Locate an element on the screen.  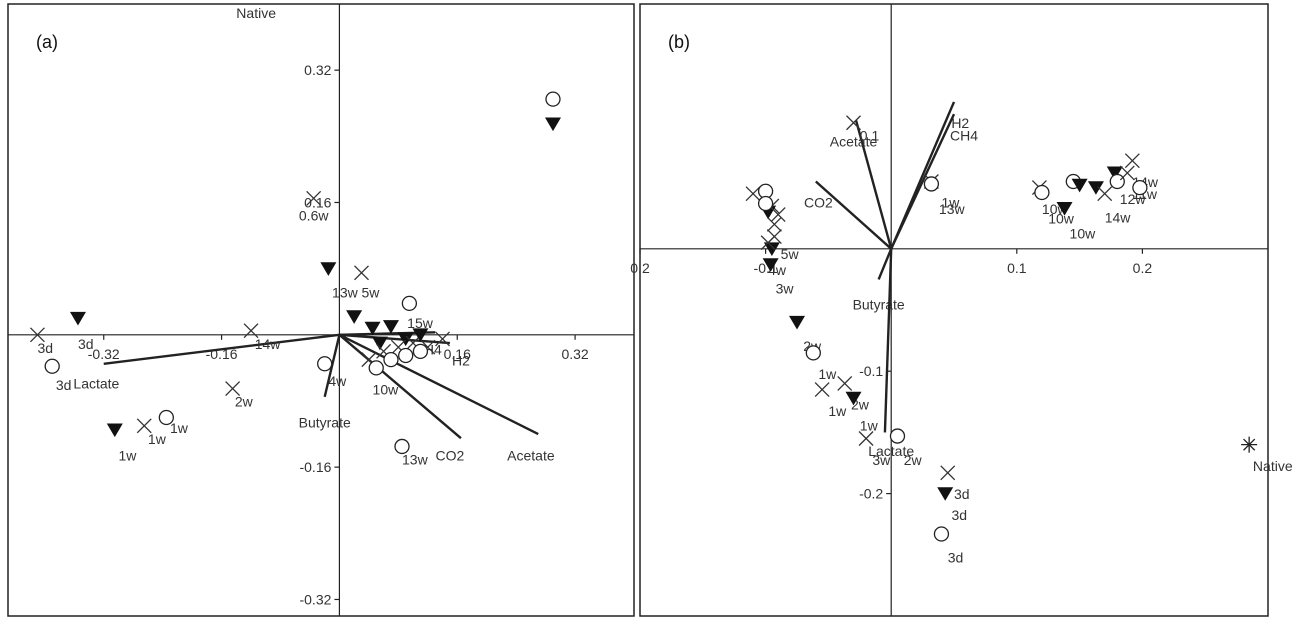
y-tick-label: -0.1 is located at coordinates (871, 371).